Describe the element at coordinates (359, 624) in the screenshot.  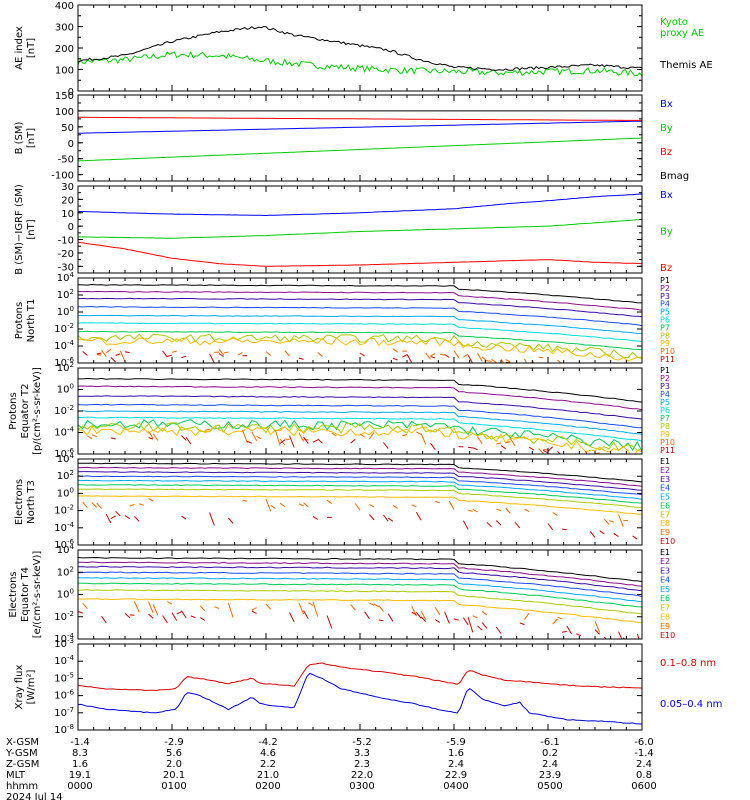
I see `series-line-e10` at that location.